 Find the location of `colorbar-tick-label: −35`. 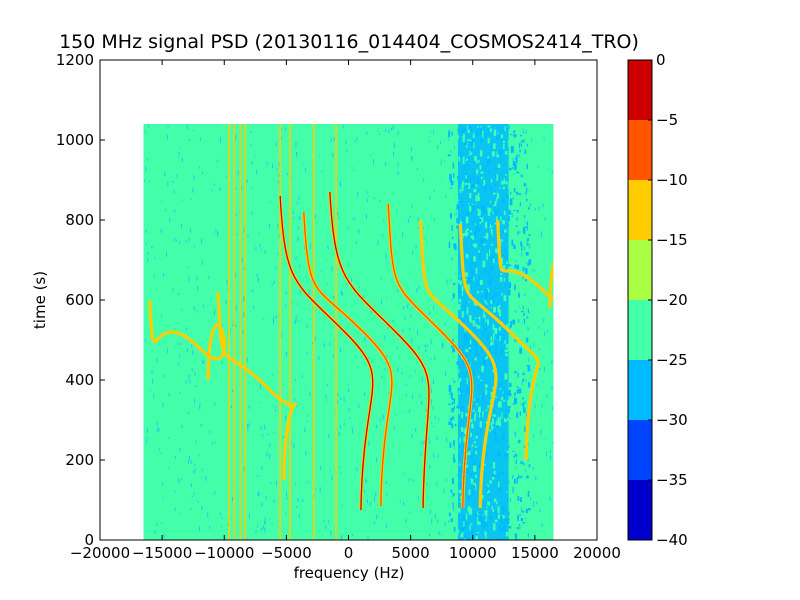

colorbar-tick-label: −35 is located at coordinates (672, 480).